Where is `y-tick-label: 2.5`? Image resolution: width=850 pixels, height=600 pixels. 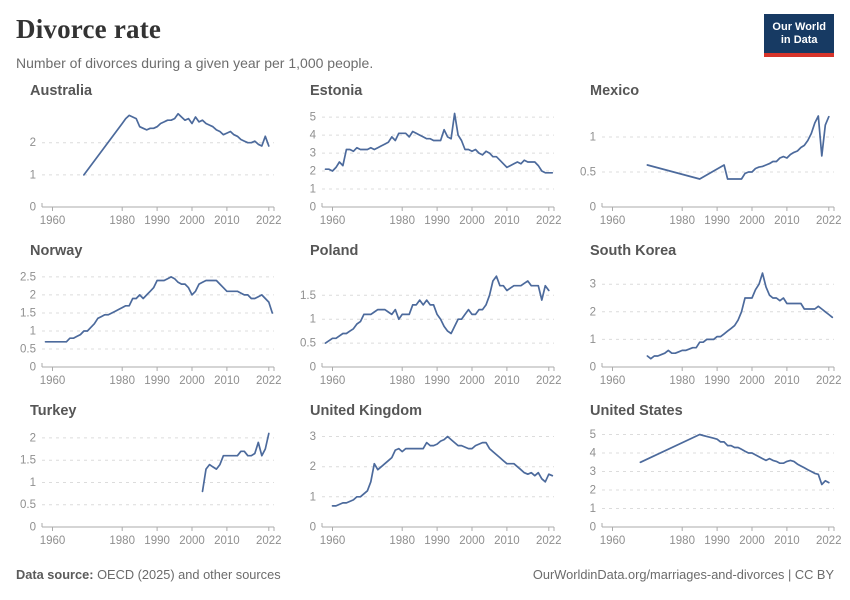 y-tick-label: 2.5 is located at coordinates (28, 277).